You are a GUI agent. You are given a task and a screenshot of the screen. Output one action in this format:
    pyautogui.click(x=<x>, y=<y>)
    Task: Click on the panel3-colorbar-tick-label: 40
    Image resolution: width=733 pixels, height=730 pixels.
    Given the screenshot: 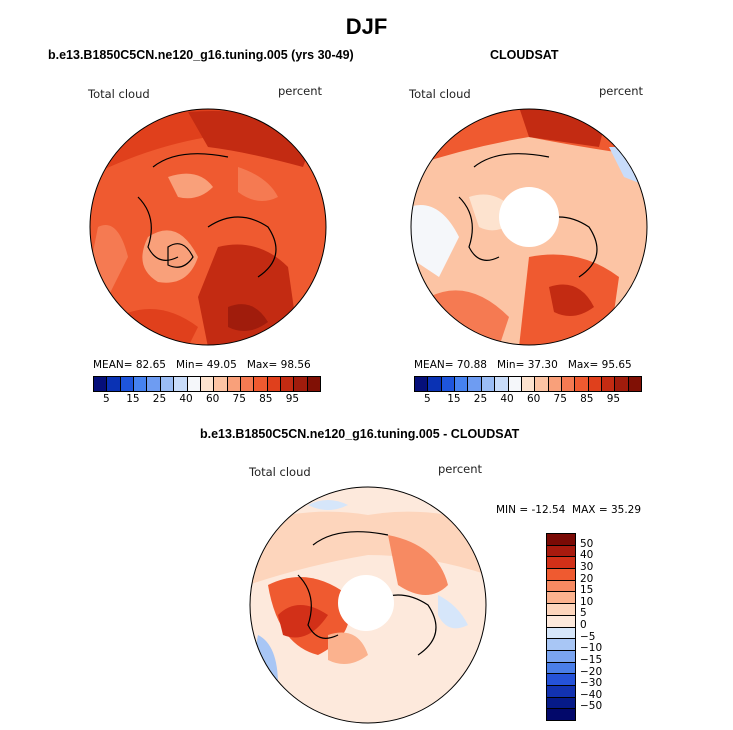 What is the action you would take?
    pyautogui.click(x=587, y=555)
    